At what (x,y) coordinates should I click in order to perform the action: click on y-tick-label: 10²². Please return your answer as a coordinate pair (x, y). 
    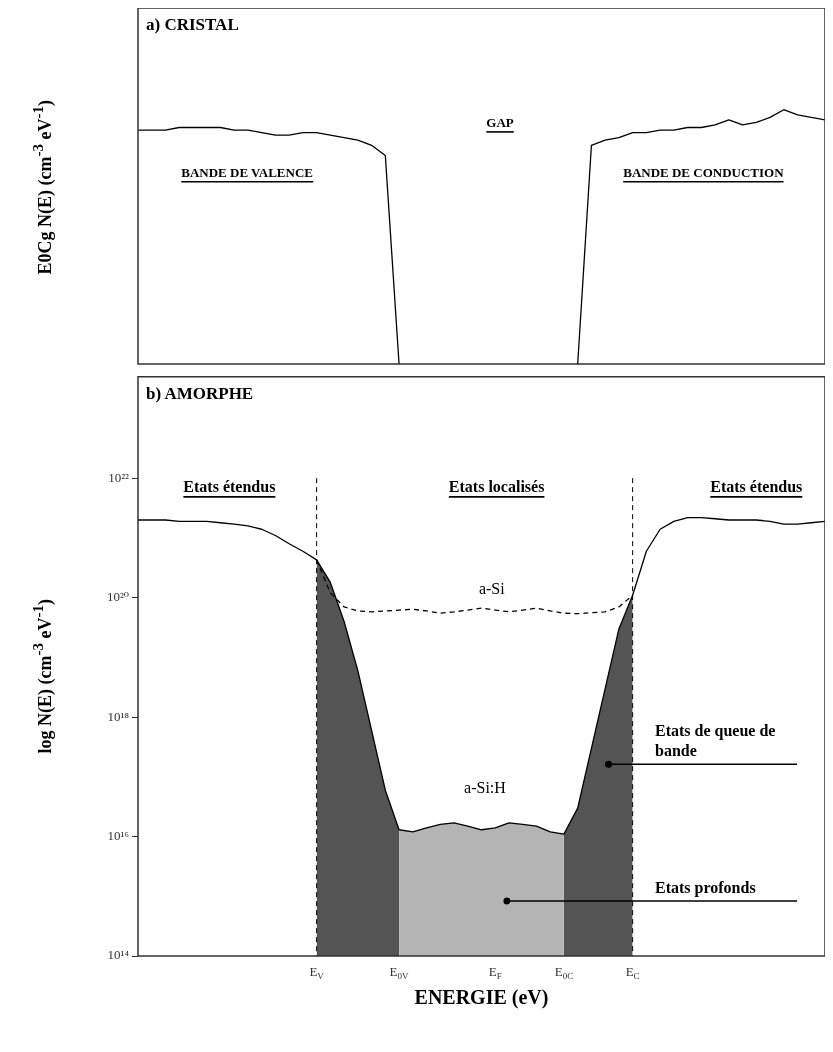
    Looking at the image, I should click on (119, 477).